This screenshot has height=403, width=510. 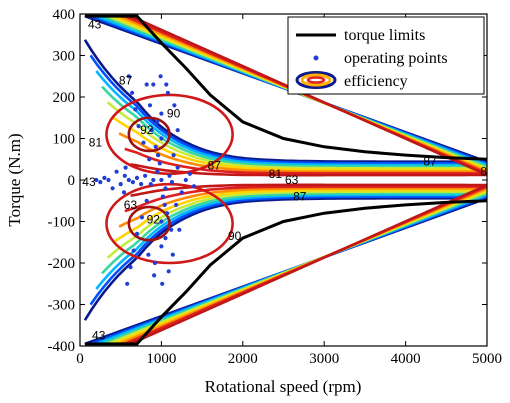 I want to click on x-tick-label: 1000, so click(x=161, y=359).